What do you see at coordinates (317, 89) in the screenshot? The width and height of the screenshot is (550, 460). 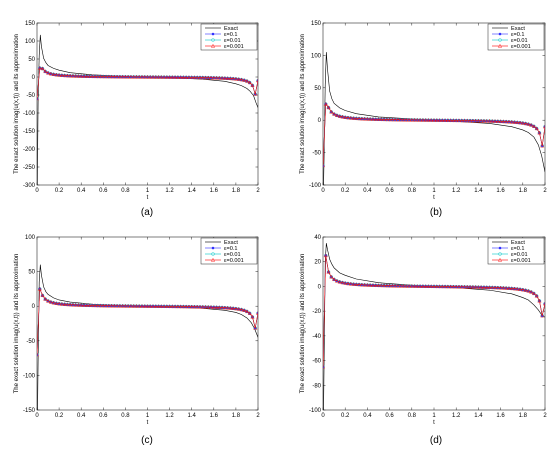 I see `y-tick-label: 50` at bounding box center [317, 89].